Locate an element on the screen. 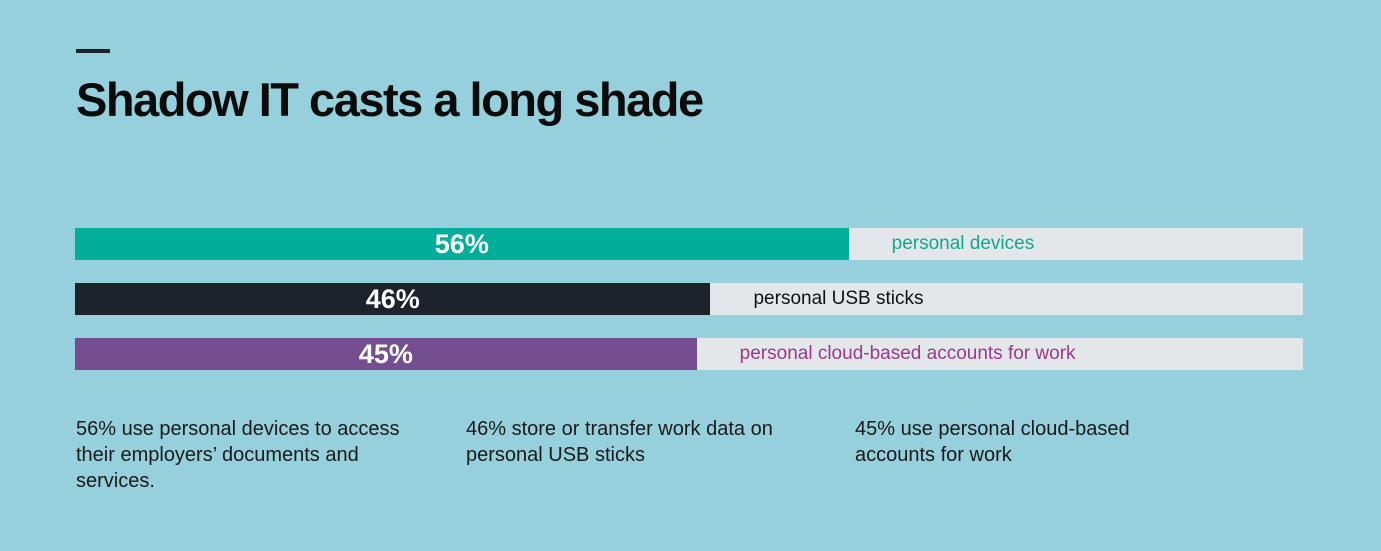 This screenshot has height=551, width=1381. bar-track-personal-devices: 56% personal devices is located at coordinates (689, 244).